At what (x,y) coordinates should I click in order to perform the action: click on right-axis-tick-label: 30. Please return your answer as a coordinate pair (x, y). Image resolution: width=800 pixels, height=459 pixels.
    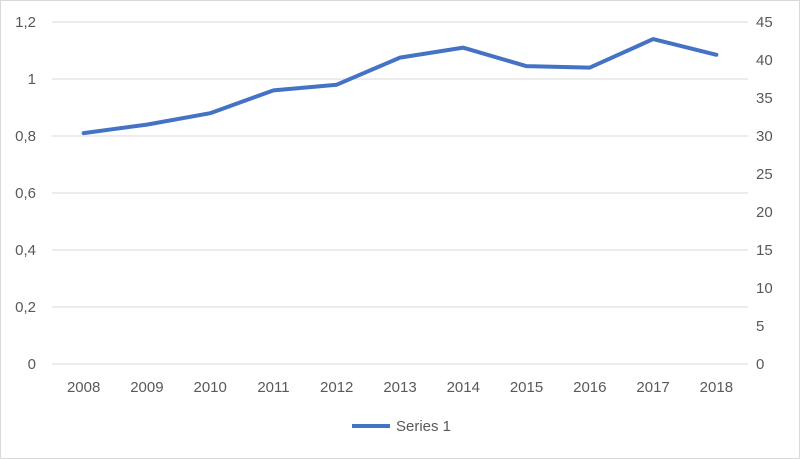
    Looking at the image, I should click on (764, 136).